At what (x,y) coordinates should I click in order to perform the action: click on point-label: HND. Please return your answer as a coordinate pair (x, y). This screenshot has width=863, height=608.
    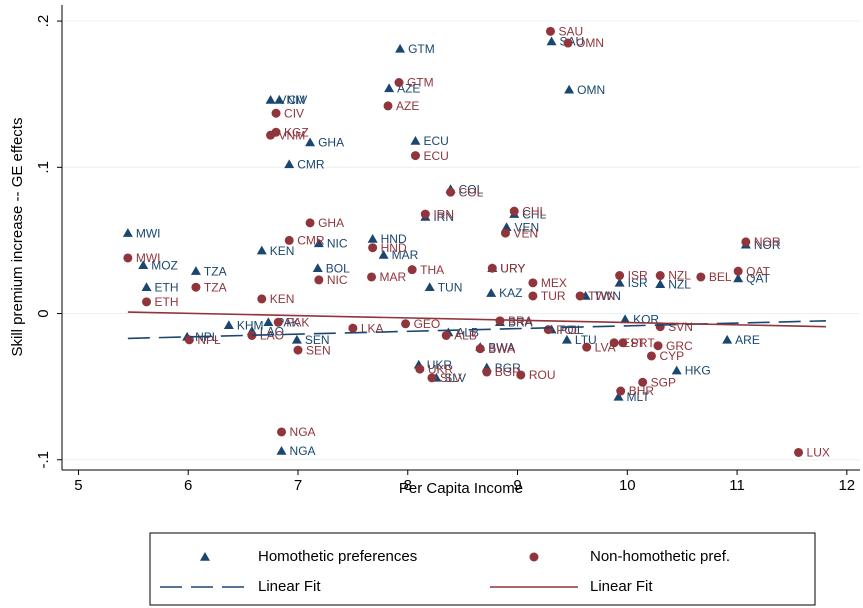
    Looking at the image, I should click on (394, 239).